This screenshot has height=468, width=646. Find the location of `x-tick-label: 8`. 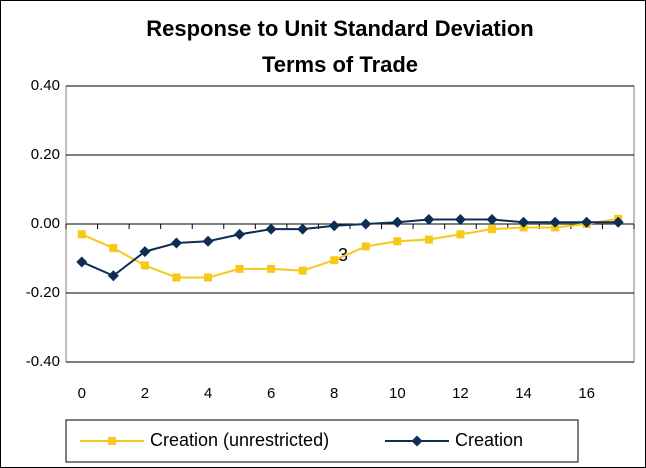

x-tick-label: 8 is located at coordinates (334, 393).